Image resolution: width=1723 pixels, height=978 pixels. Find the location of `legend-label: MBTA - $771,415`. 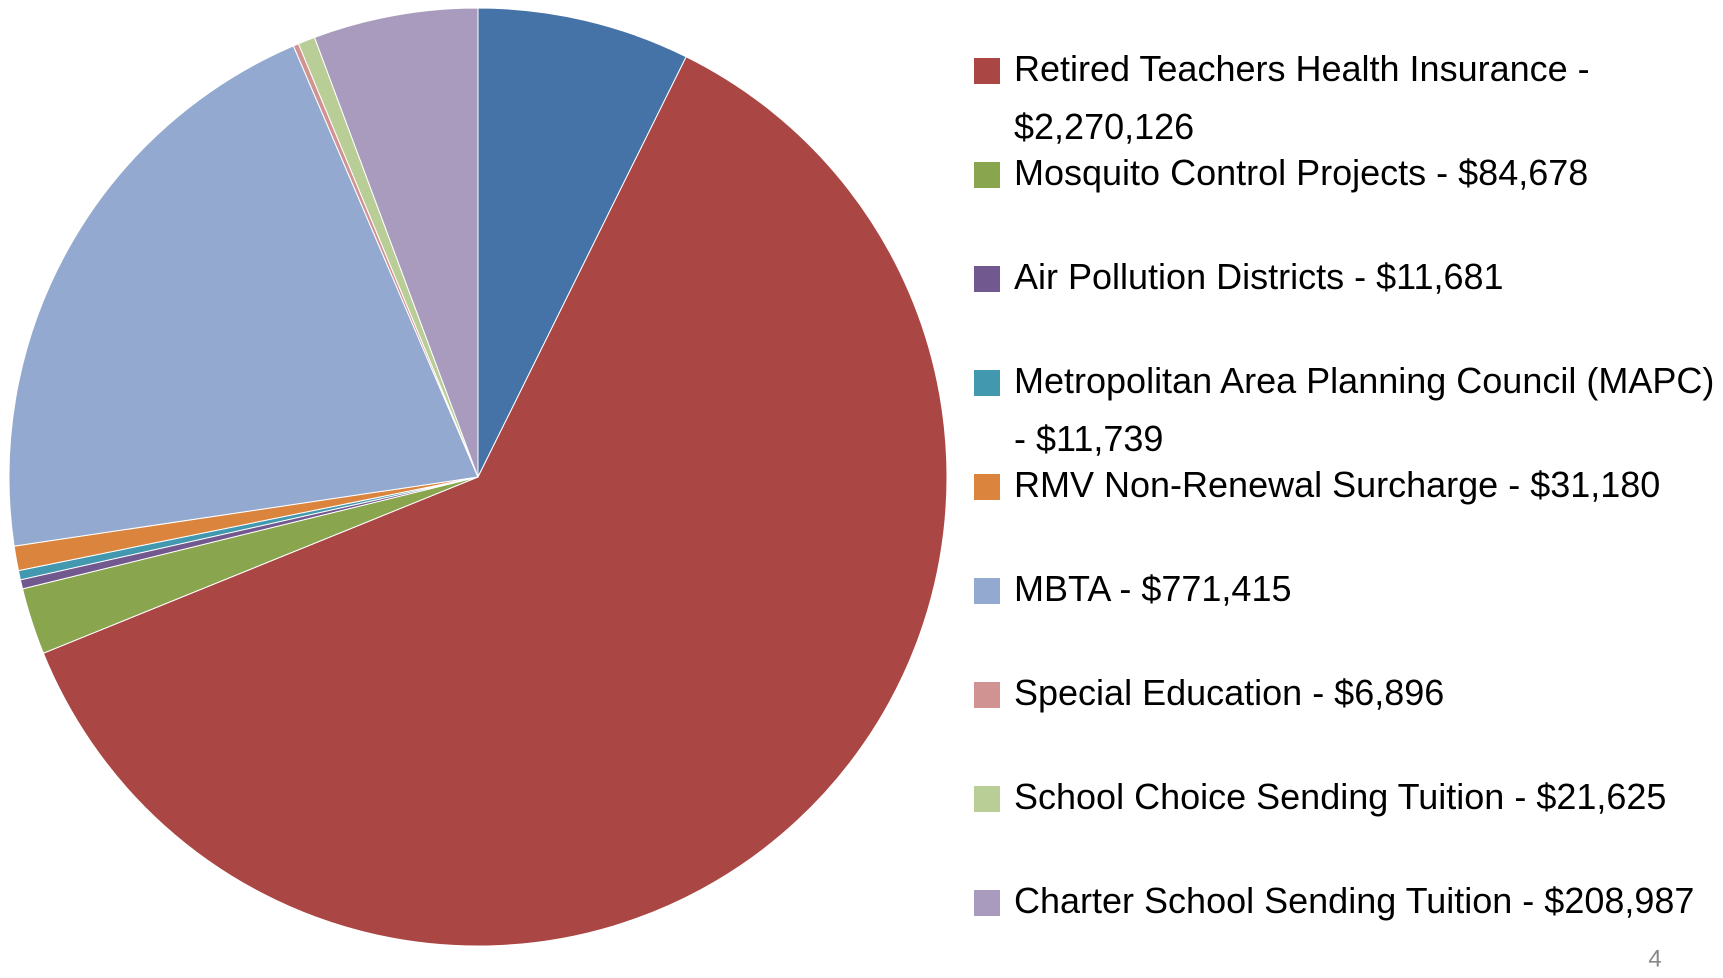

legend-label: MBTA - $771,415 is located at coordinates (1153, 588).